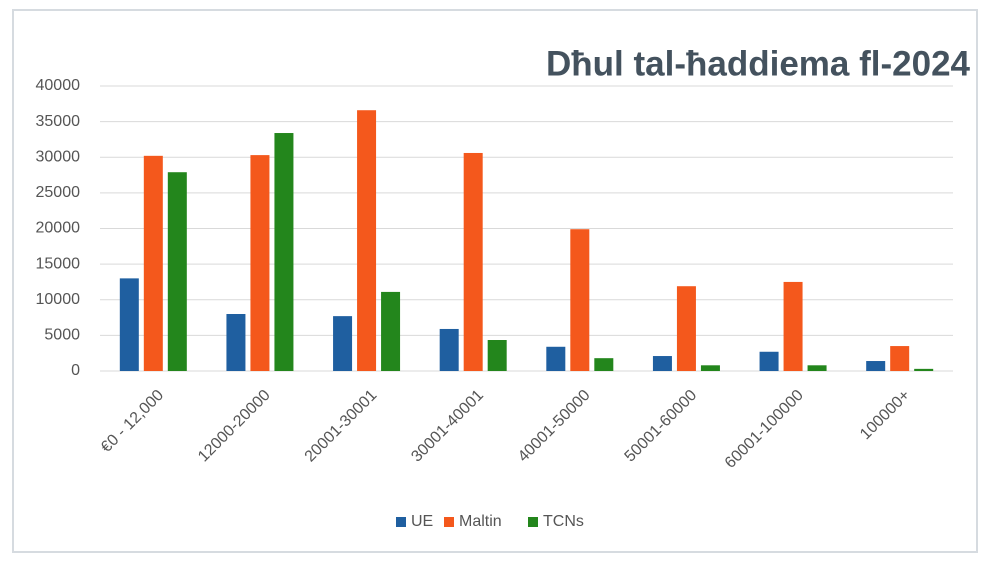 The height and width of the screenshot is (582, 990). What do you see at coordinates (563, 521) in the screenshot?
I see `legend-label: TCNs` at bounding box center [563, 521].